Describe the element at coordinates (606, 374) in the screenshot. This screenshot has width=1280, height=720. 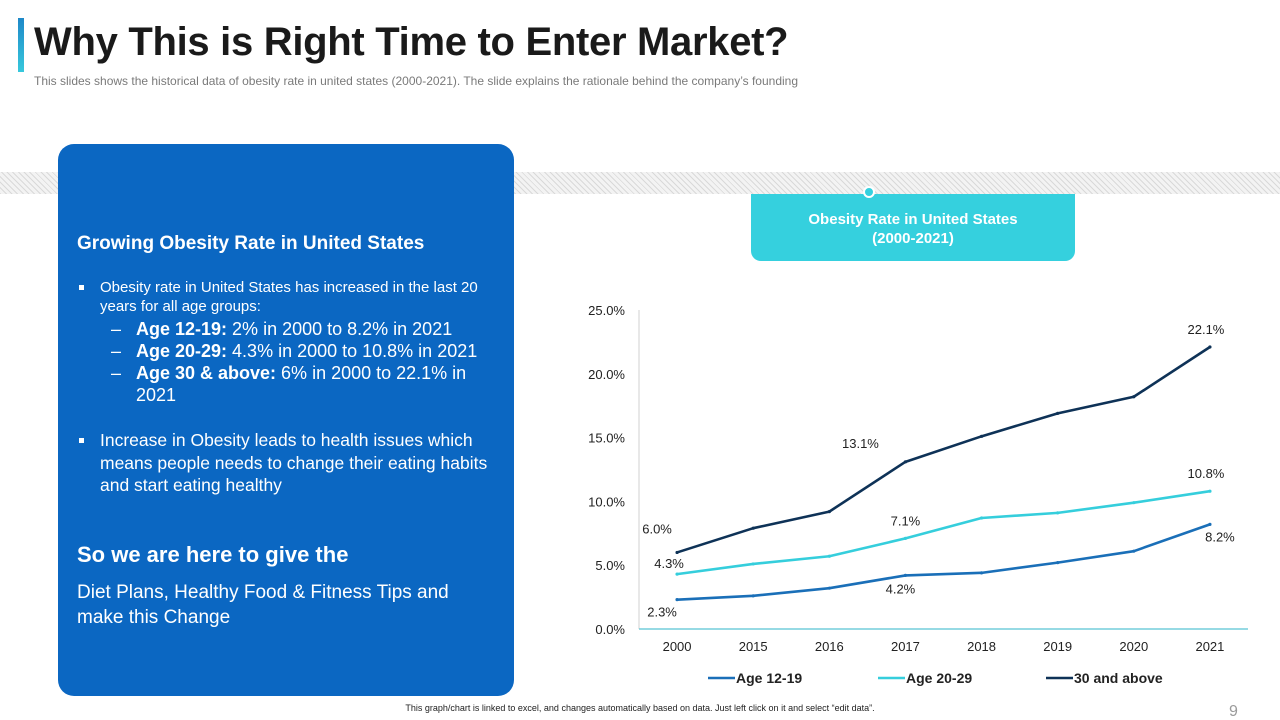
I see `y-tick-label: 20.0%` at that location.